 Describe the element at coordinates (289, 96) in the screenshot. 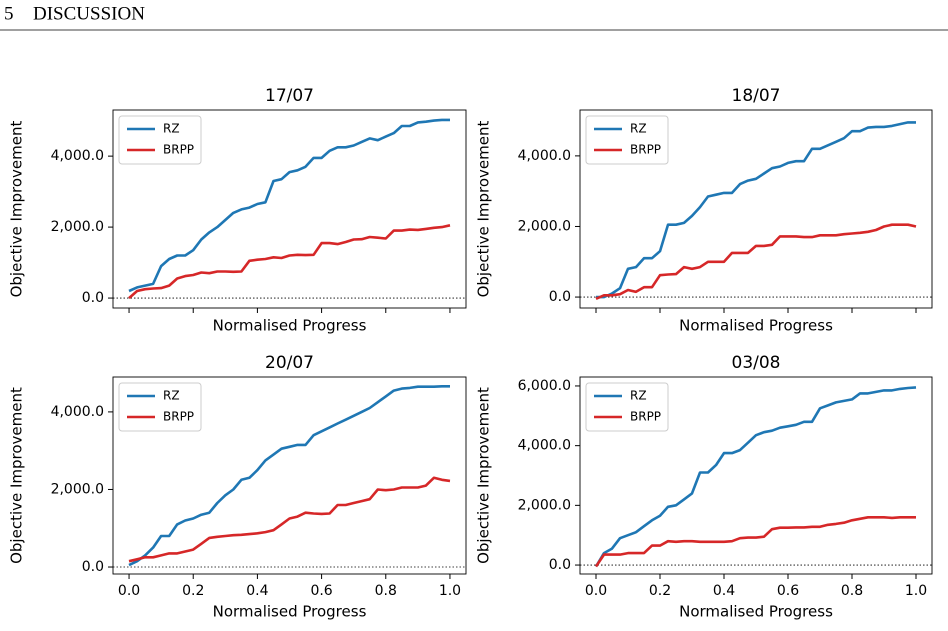

I see `chart-title: 17/07` at that location.